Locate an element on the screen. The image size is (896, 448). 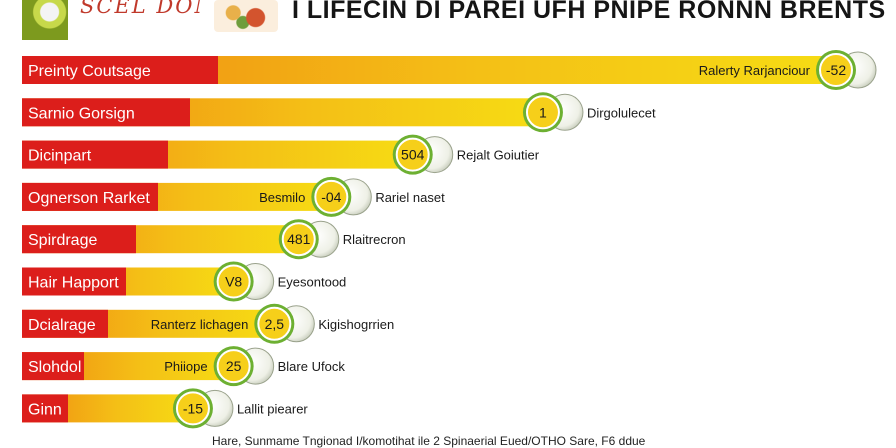
category-label: Ognerson Rarket is located at coordinates (89, 198).